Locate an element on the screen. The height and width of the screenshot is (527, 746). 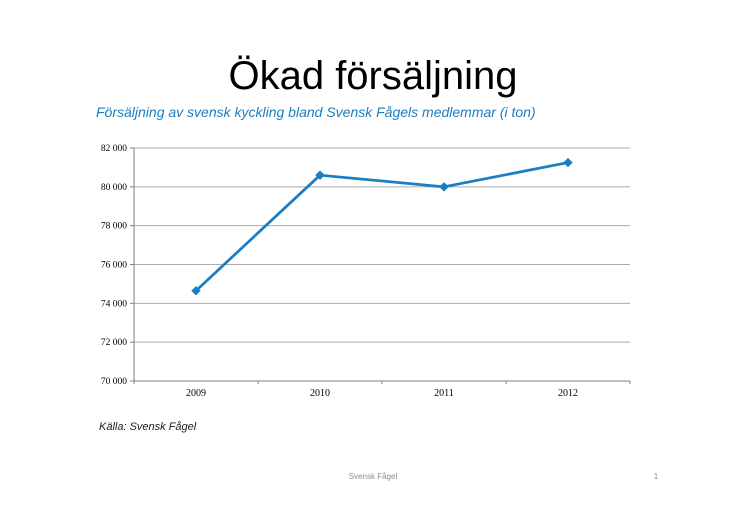
y-axis-tick-label: 76 000 is located at coordinates (114, 266).